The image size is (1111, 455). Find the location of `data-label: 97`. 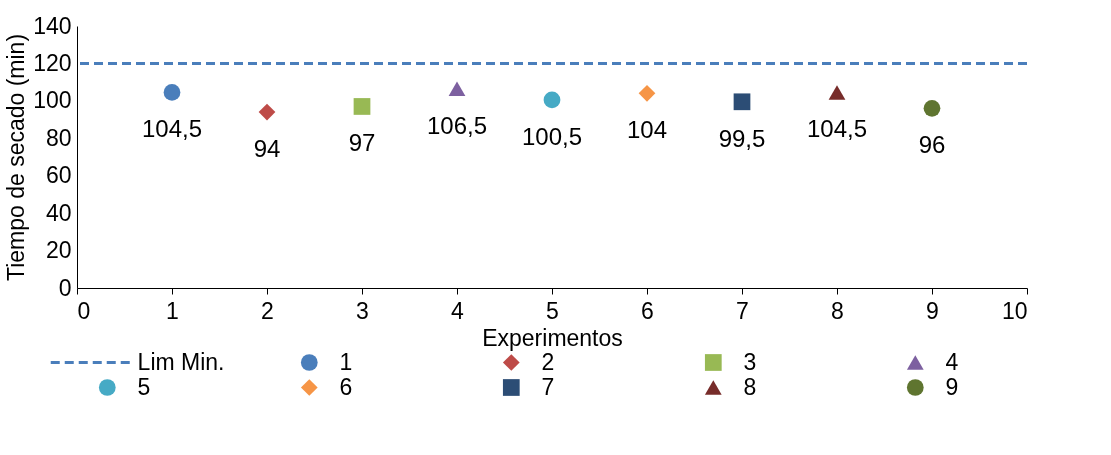

data-label: 97 is located at coordinates (362, 143).